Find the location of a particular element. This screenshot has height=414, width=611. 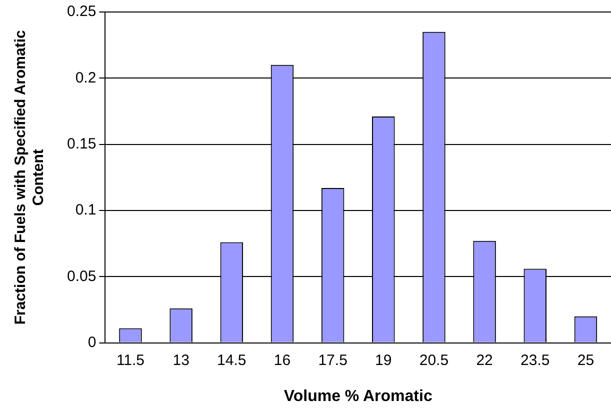

y-tick-label: 0.15 is located at coordinates (81, 143).